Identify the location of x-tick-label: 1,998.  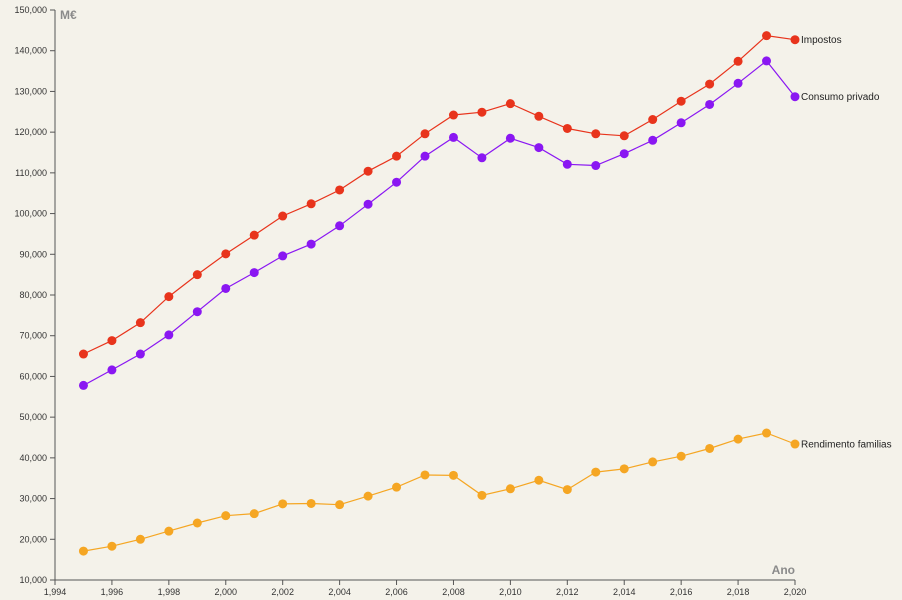
(169, 592).